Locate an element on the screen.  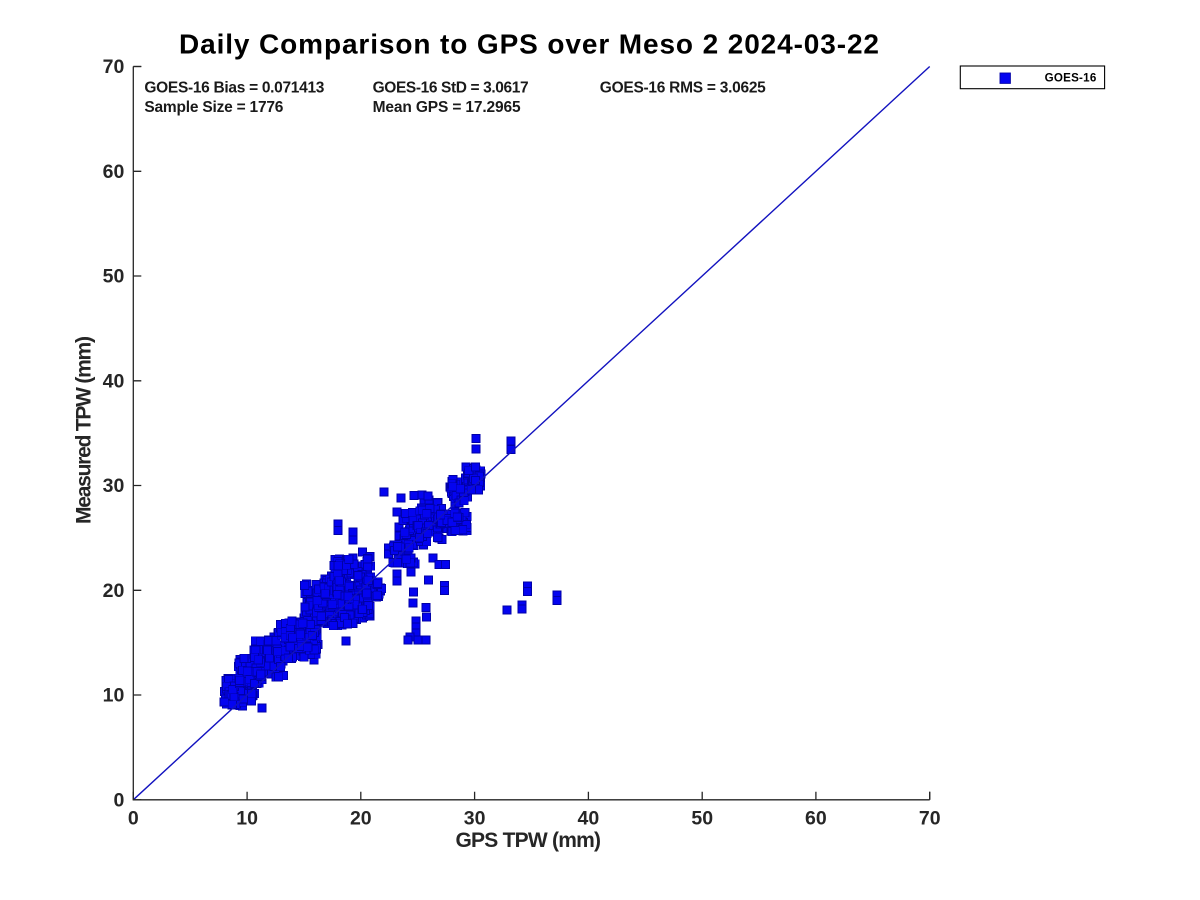
svg-text: GOES-16 StD = 3.0617 is located at coordinates (451, 88).